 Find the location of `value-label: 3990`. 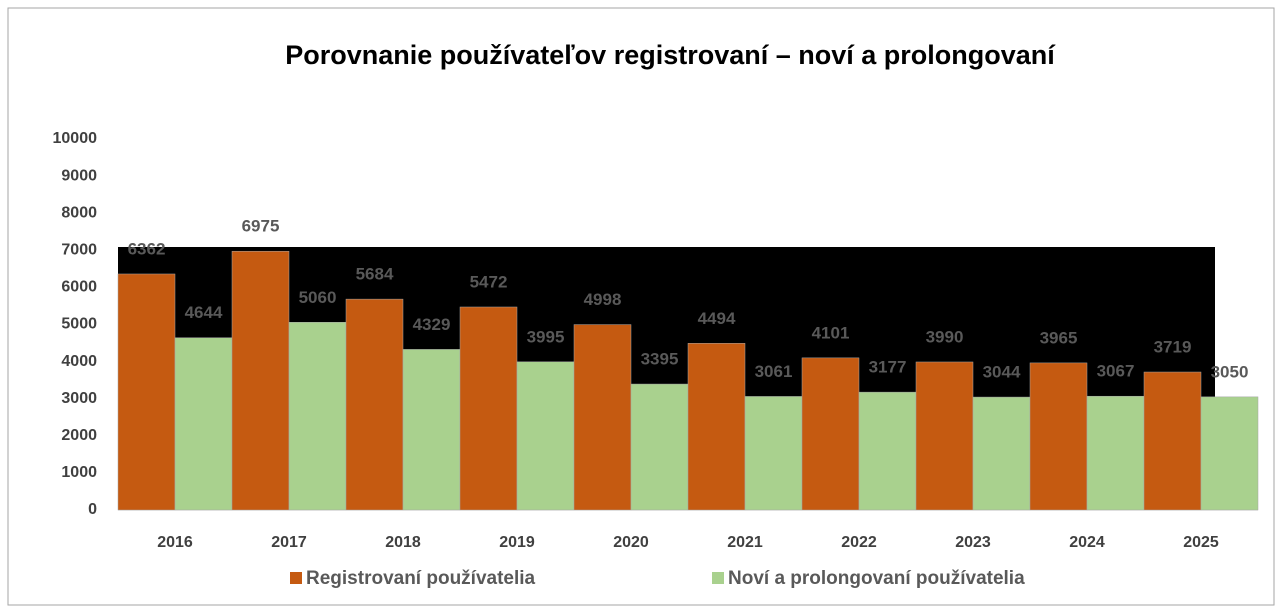

value-label: 3990 is located at coordinates (945, 336).